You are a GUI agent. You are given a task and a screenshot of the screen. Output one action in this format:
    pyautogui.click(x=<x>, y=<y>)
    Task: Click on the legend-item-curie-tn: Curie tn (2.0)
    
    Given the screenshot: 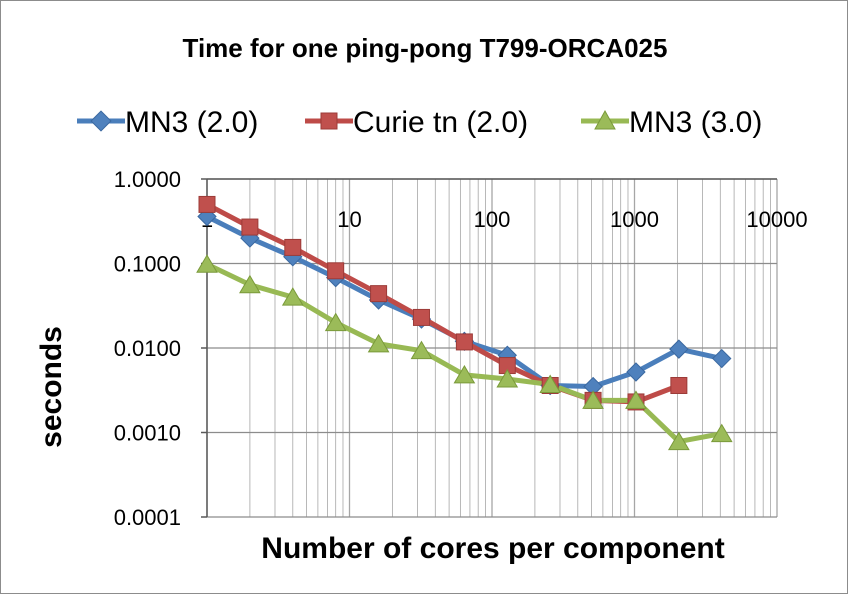 What is the action you would take?
    pyautogui.click(x=416, y=122)
    